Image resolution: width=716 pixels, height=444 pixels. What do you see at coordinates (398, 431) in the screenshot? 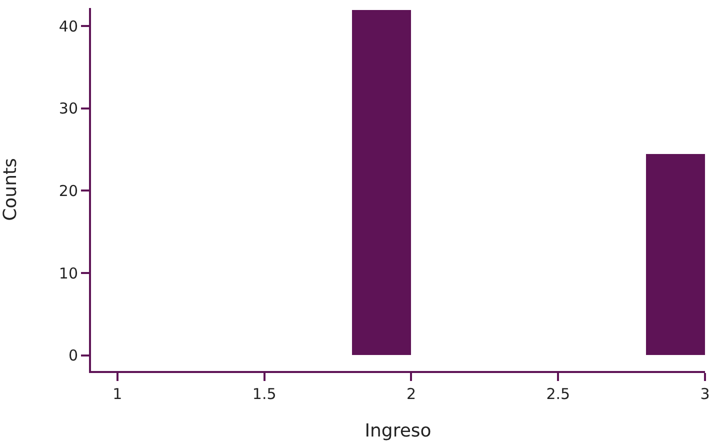
I see `x-axis-title: Ingreso` at bounding box center [398, 431].